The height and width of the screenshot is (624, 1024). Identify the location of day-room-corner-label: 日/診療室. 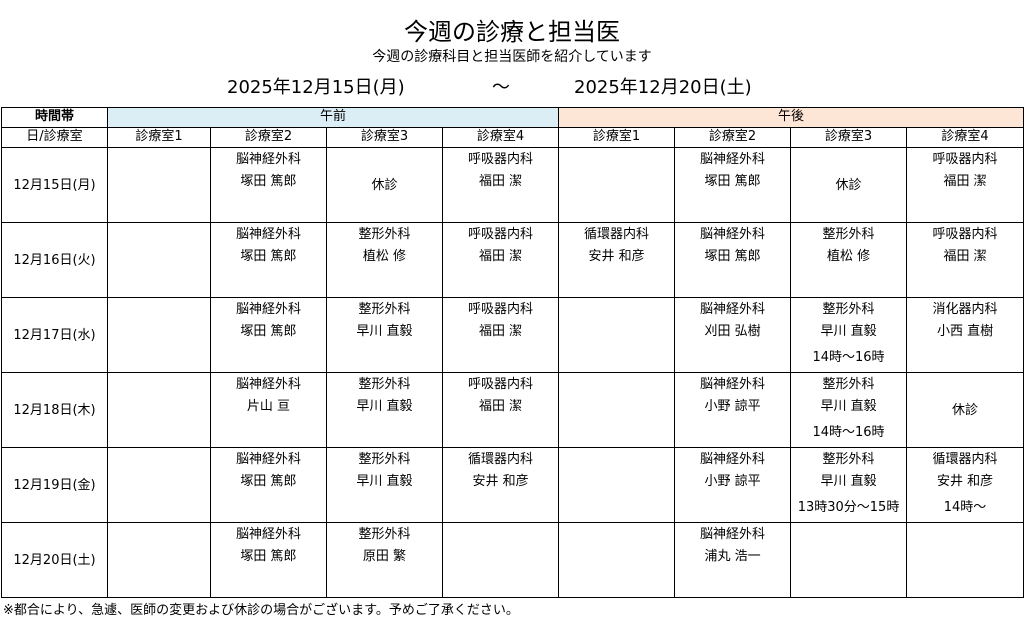
(54, 137).